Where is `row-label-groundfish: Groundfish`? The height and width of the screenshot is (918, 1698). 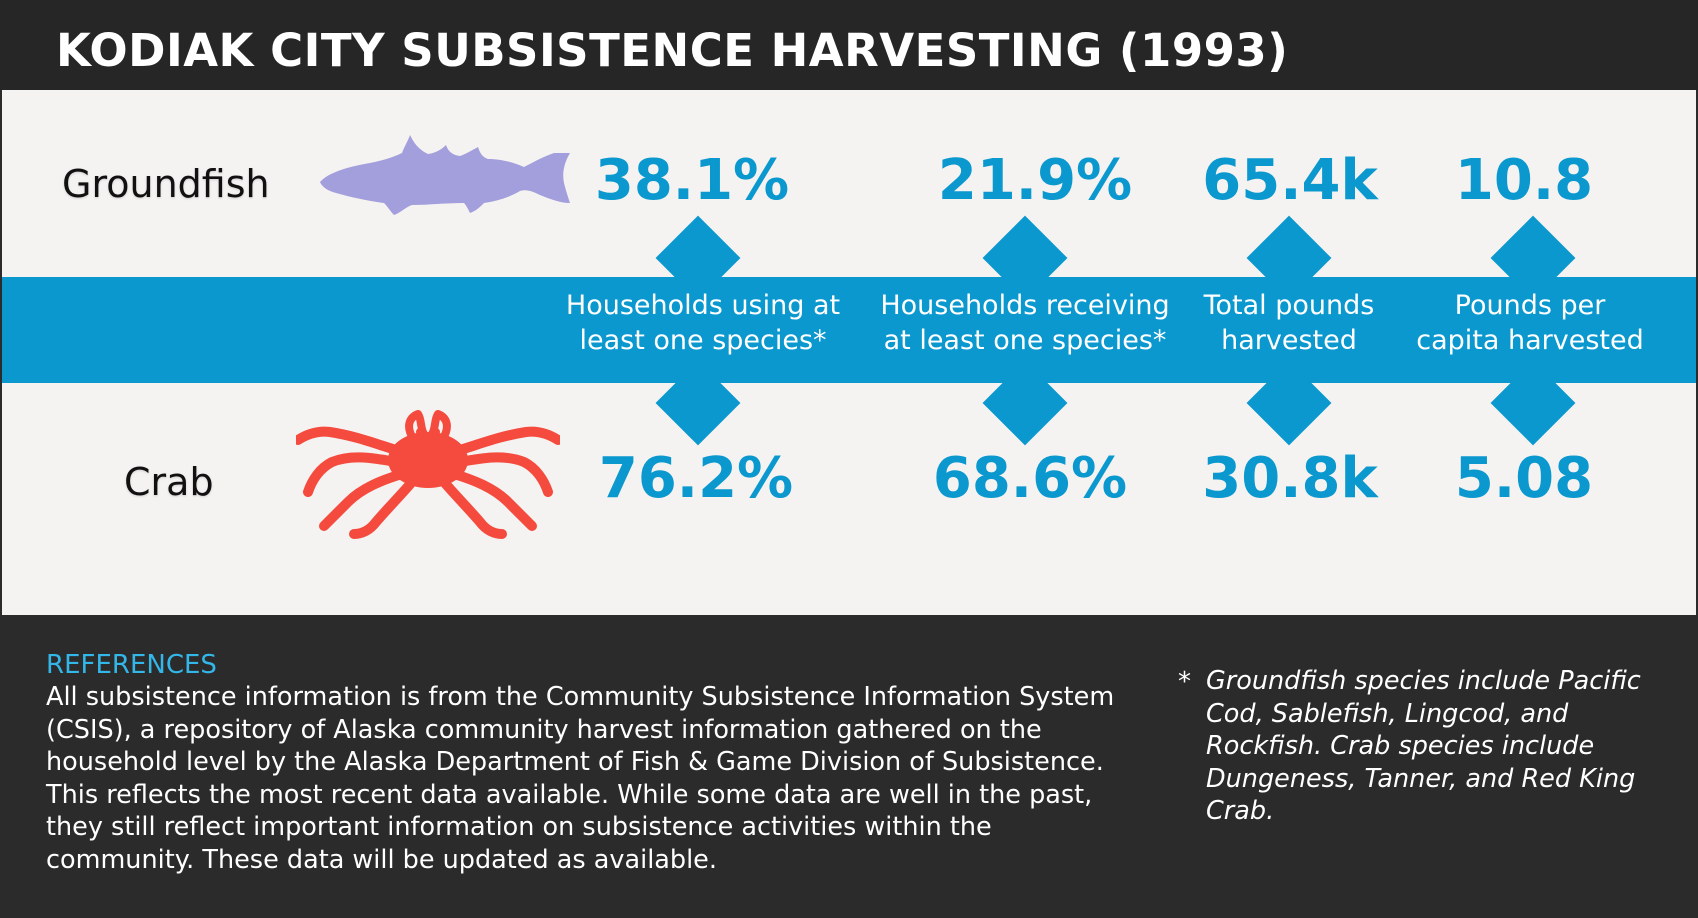
row-label-groundfish: Groundfish is located at coordinates (166, 184).